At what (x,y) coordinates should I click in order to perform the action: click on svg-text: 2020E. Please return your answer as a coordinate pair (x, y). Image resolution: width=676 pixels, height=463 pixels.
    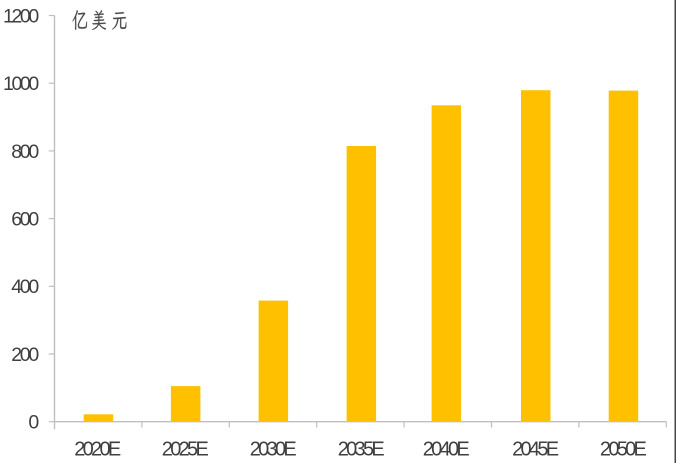
    Looking at the image, I should click on (97, 450).